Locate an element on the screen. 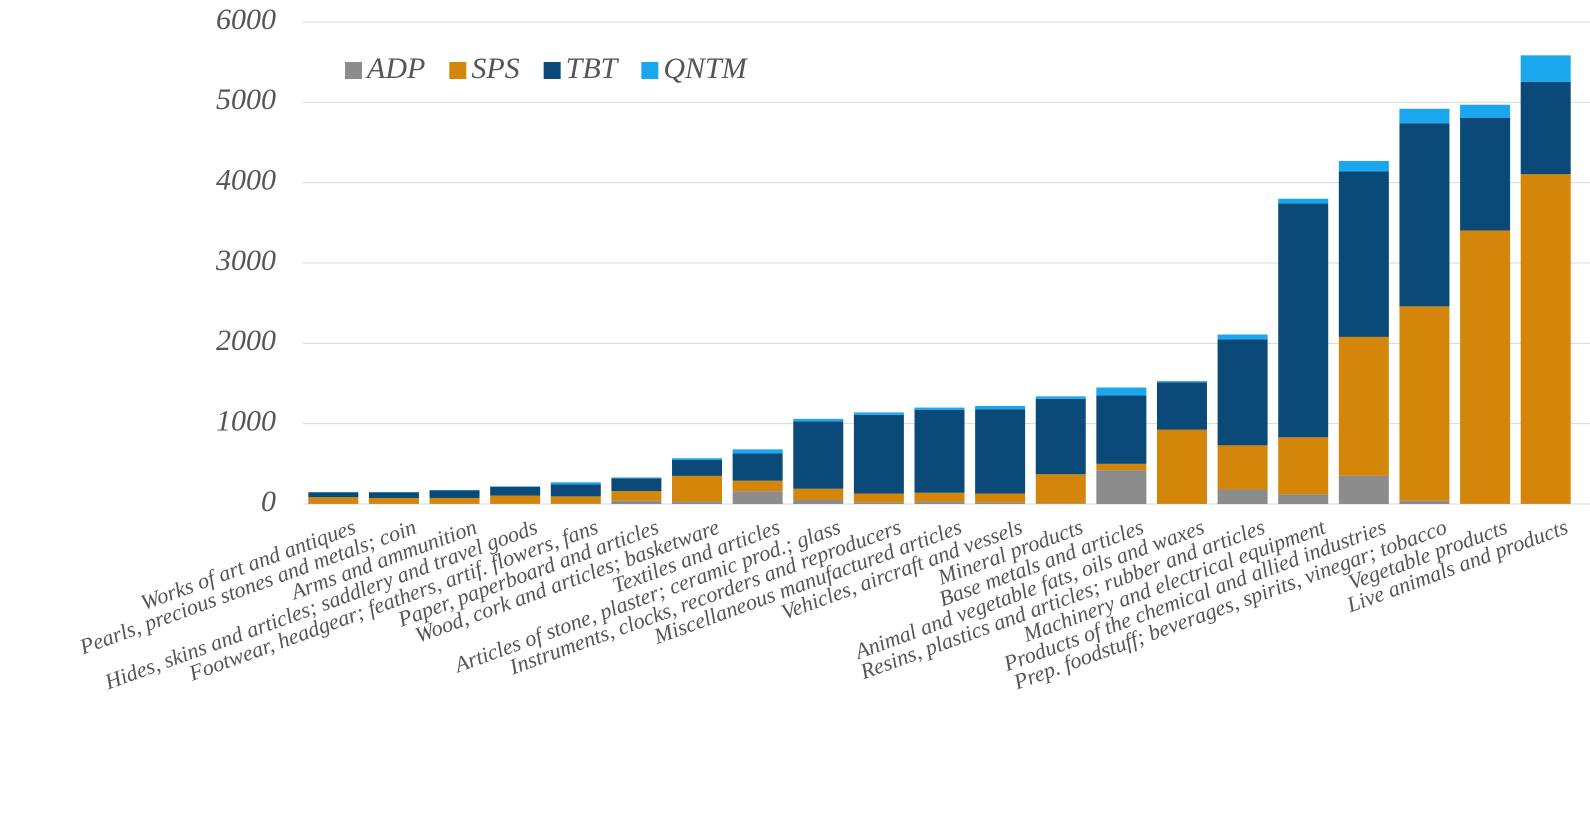 This screenshot has width=1590, height=839. y-tick-label: 6000 is located at coordinates (246, 19).